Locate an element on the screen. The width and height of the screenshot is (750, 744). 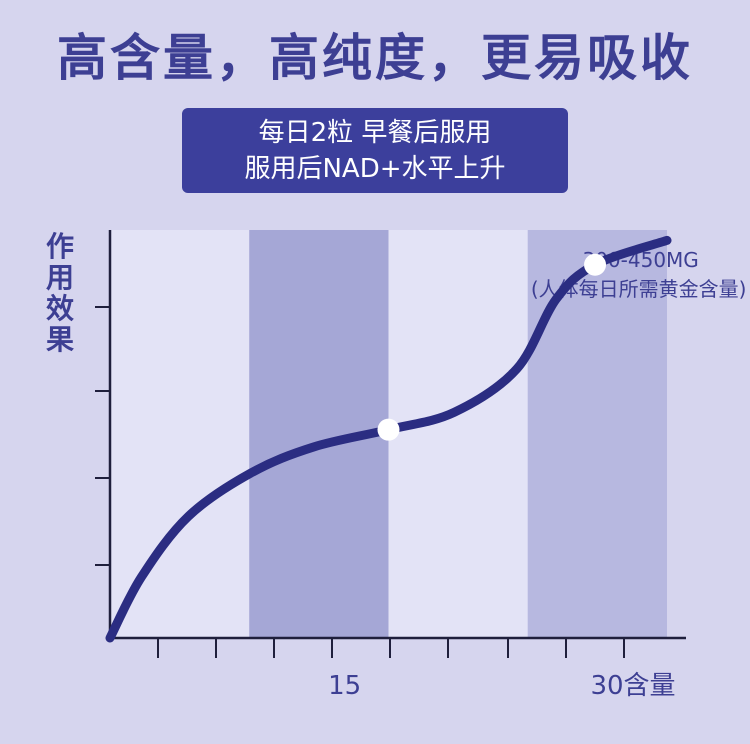
headline: 高含量，高纯度，更易吸收 is located at coordinates (375, 58).